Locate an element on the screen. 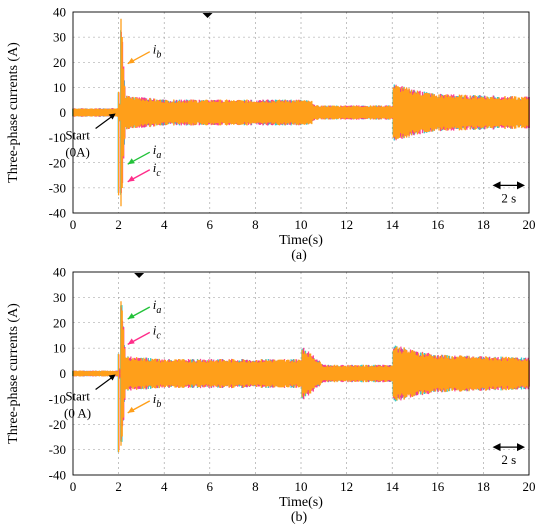  start-sublabel: (0A) is located at coordinates (77, 152).